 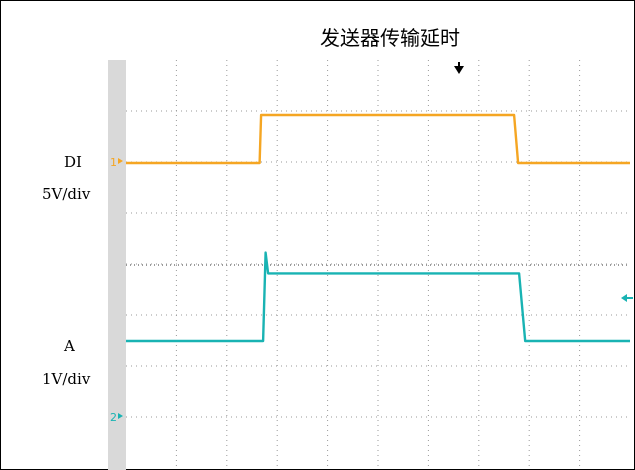 What do you see at coordinates (113, 417) in the screenshot?
I see `channel-marker-2: 2` at bounding box center [113, 417].